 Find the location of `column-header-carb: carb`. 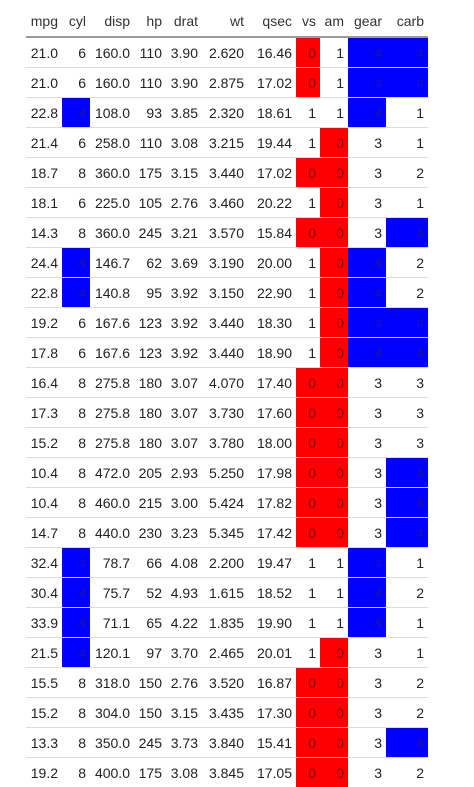

column-header-carb: carb is located at coordinates (407, 21).